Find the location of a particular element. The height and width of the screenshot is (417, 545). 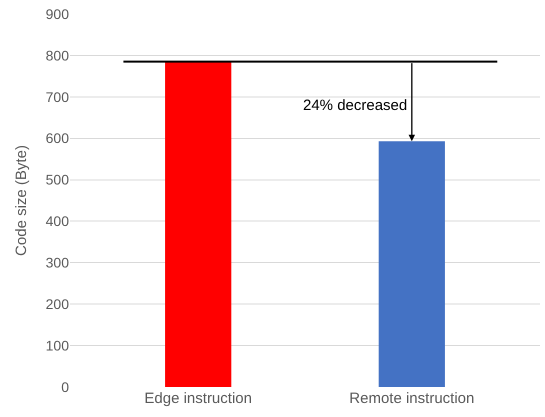

y-tick-label: 400 is located at coordinates (58, 221).